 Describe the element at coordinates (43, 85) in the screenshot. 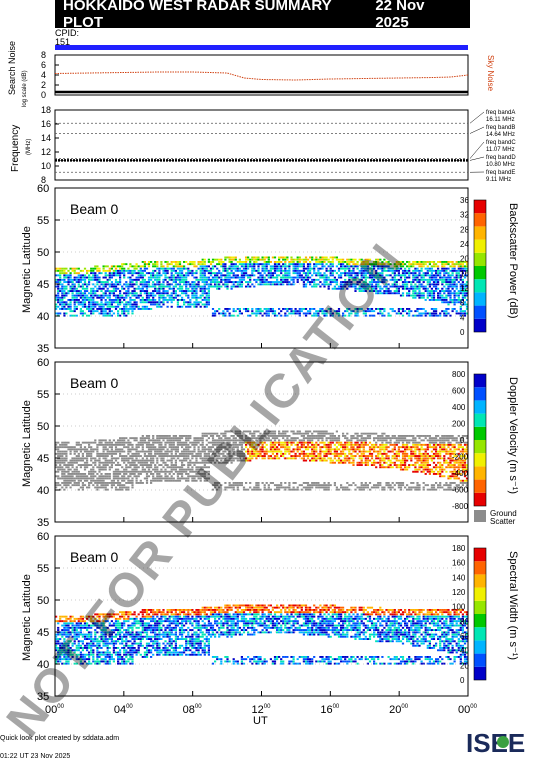

I see `noise-ytick: 2` at that location.